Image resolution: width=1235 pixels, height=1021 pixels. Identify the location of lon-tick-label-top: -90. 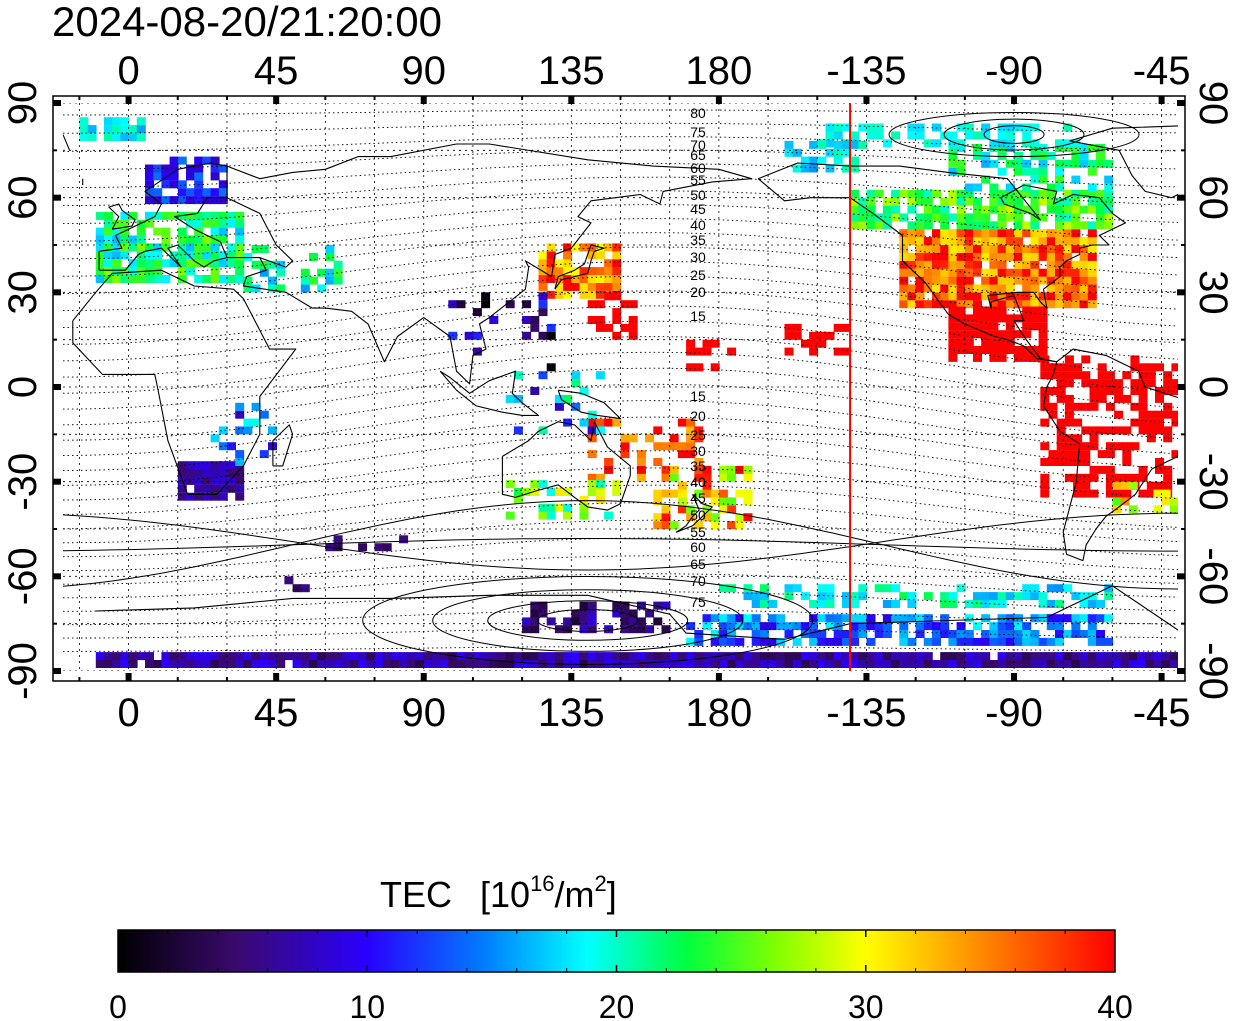
(1014, 71).